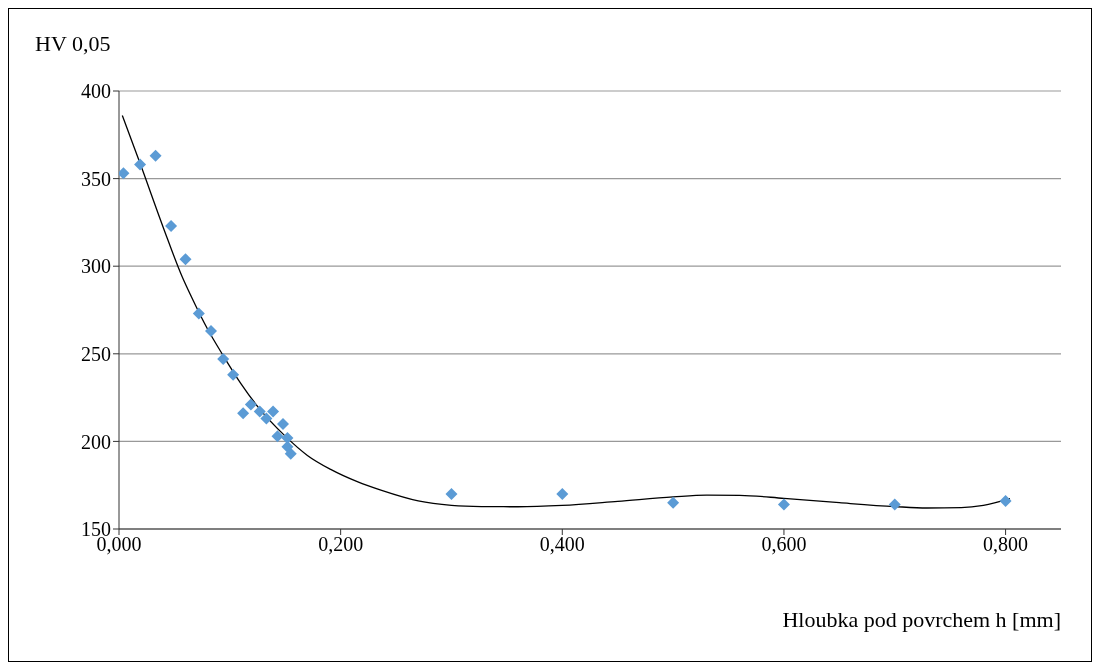 Image resolution: width=1097 pixels, height=670 pixels. I want to click on x-tick-label: 0,200, so click(341, 544).